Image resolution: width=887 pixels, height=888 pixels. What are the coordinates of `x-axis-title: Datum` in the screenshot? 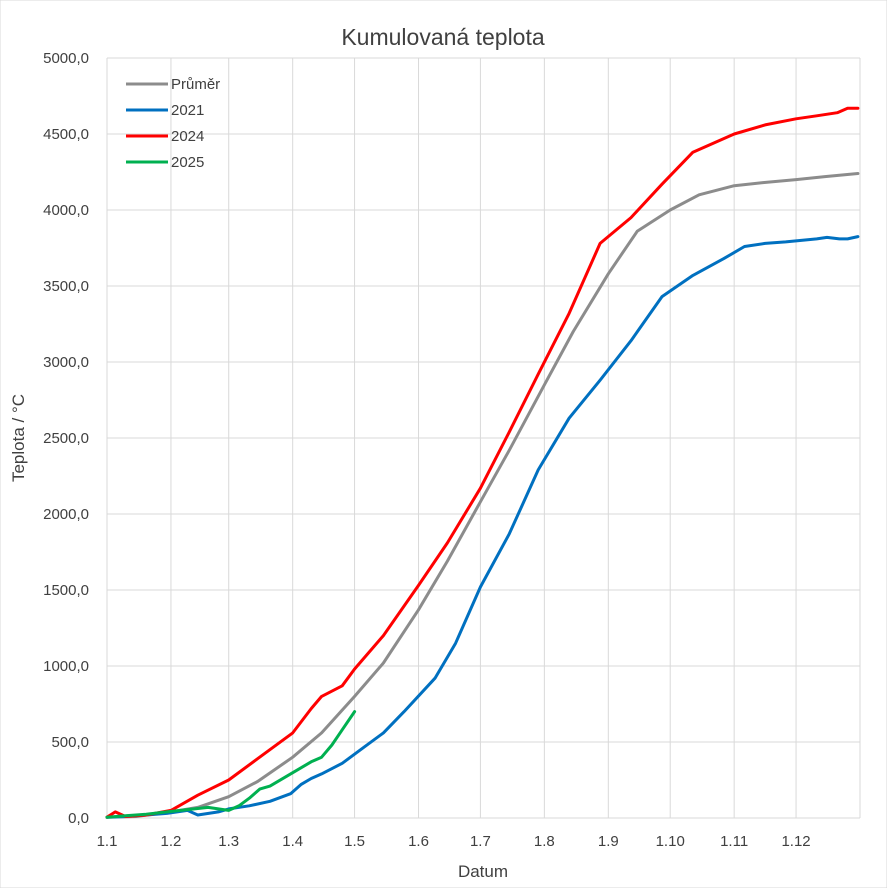 It's located at (483, 871).